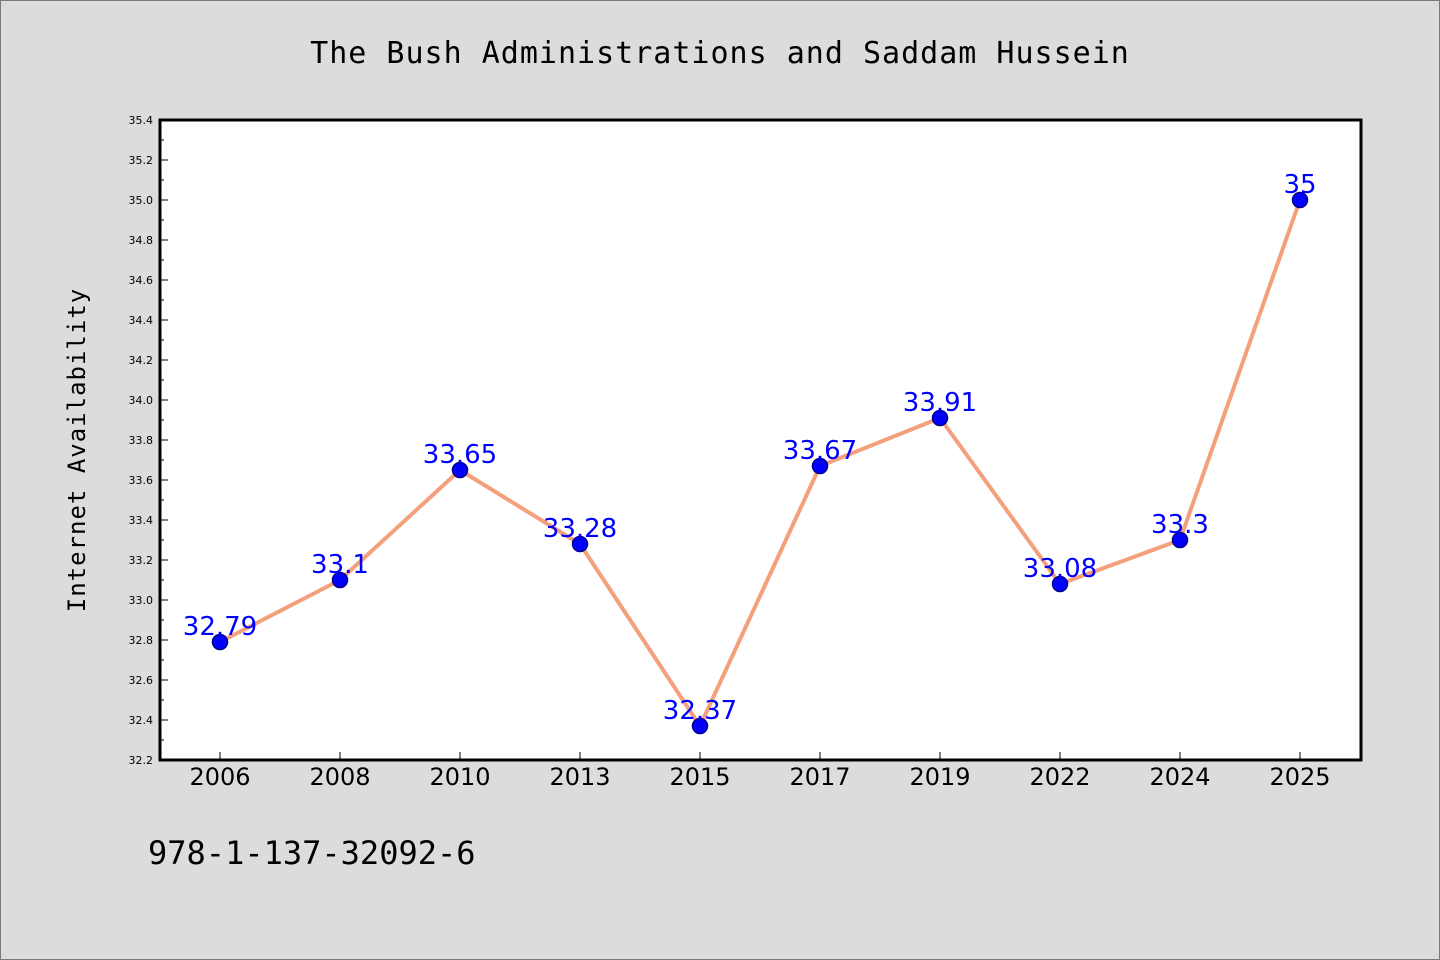 Image resolution: width=1440 pixels, height=960 pixels. What do you see at coordinates (1179, 777) in the screenshot?
I see `x-tick-label: 2024` at bounding box center [1179, 777].